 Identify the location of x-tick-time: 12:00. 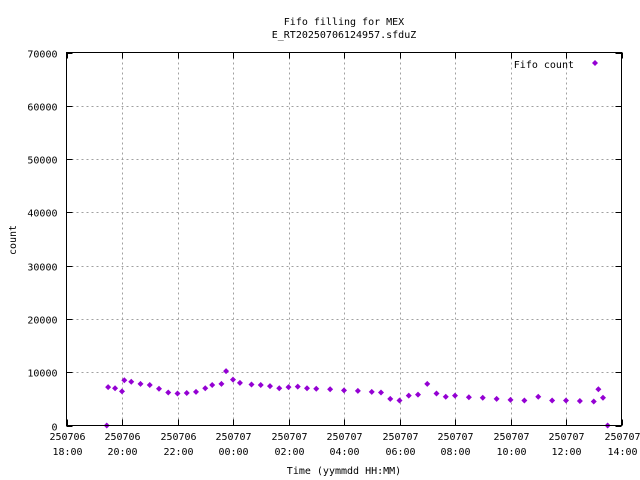
(566, 452).